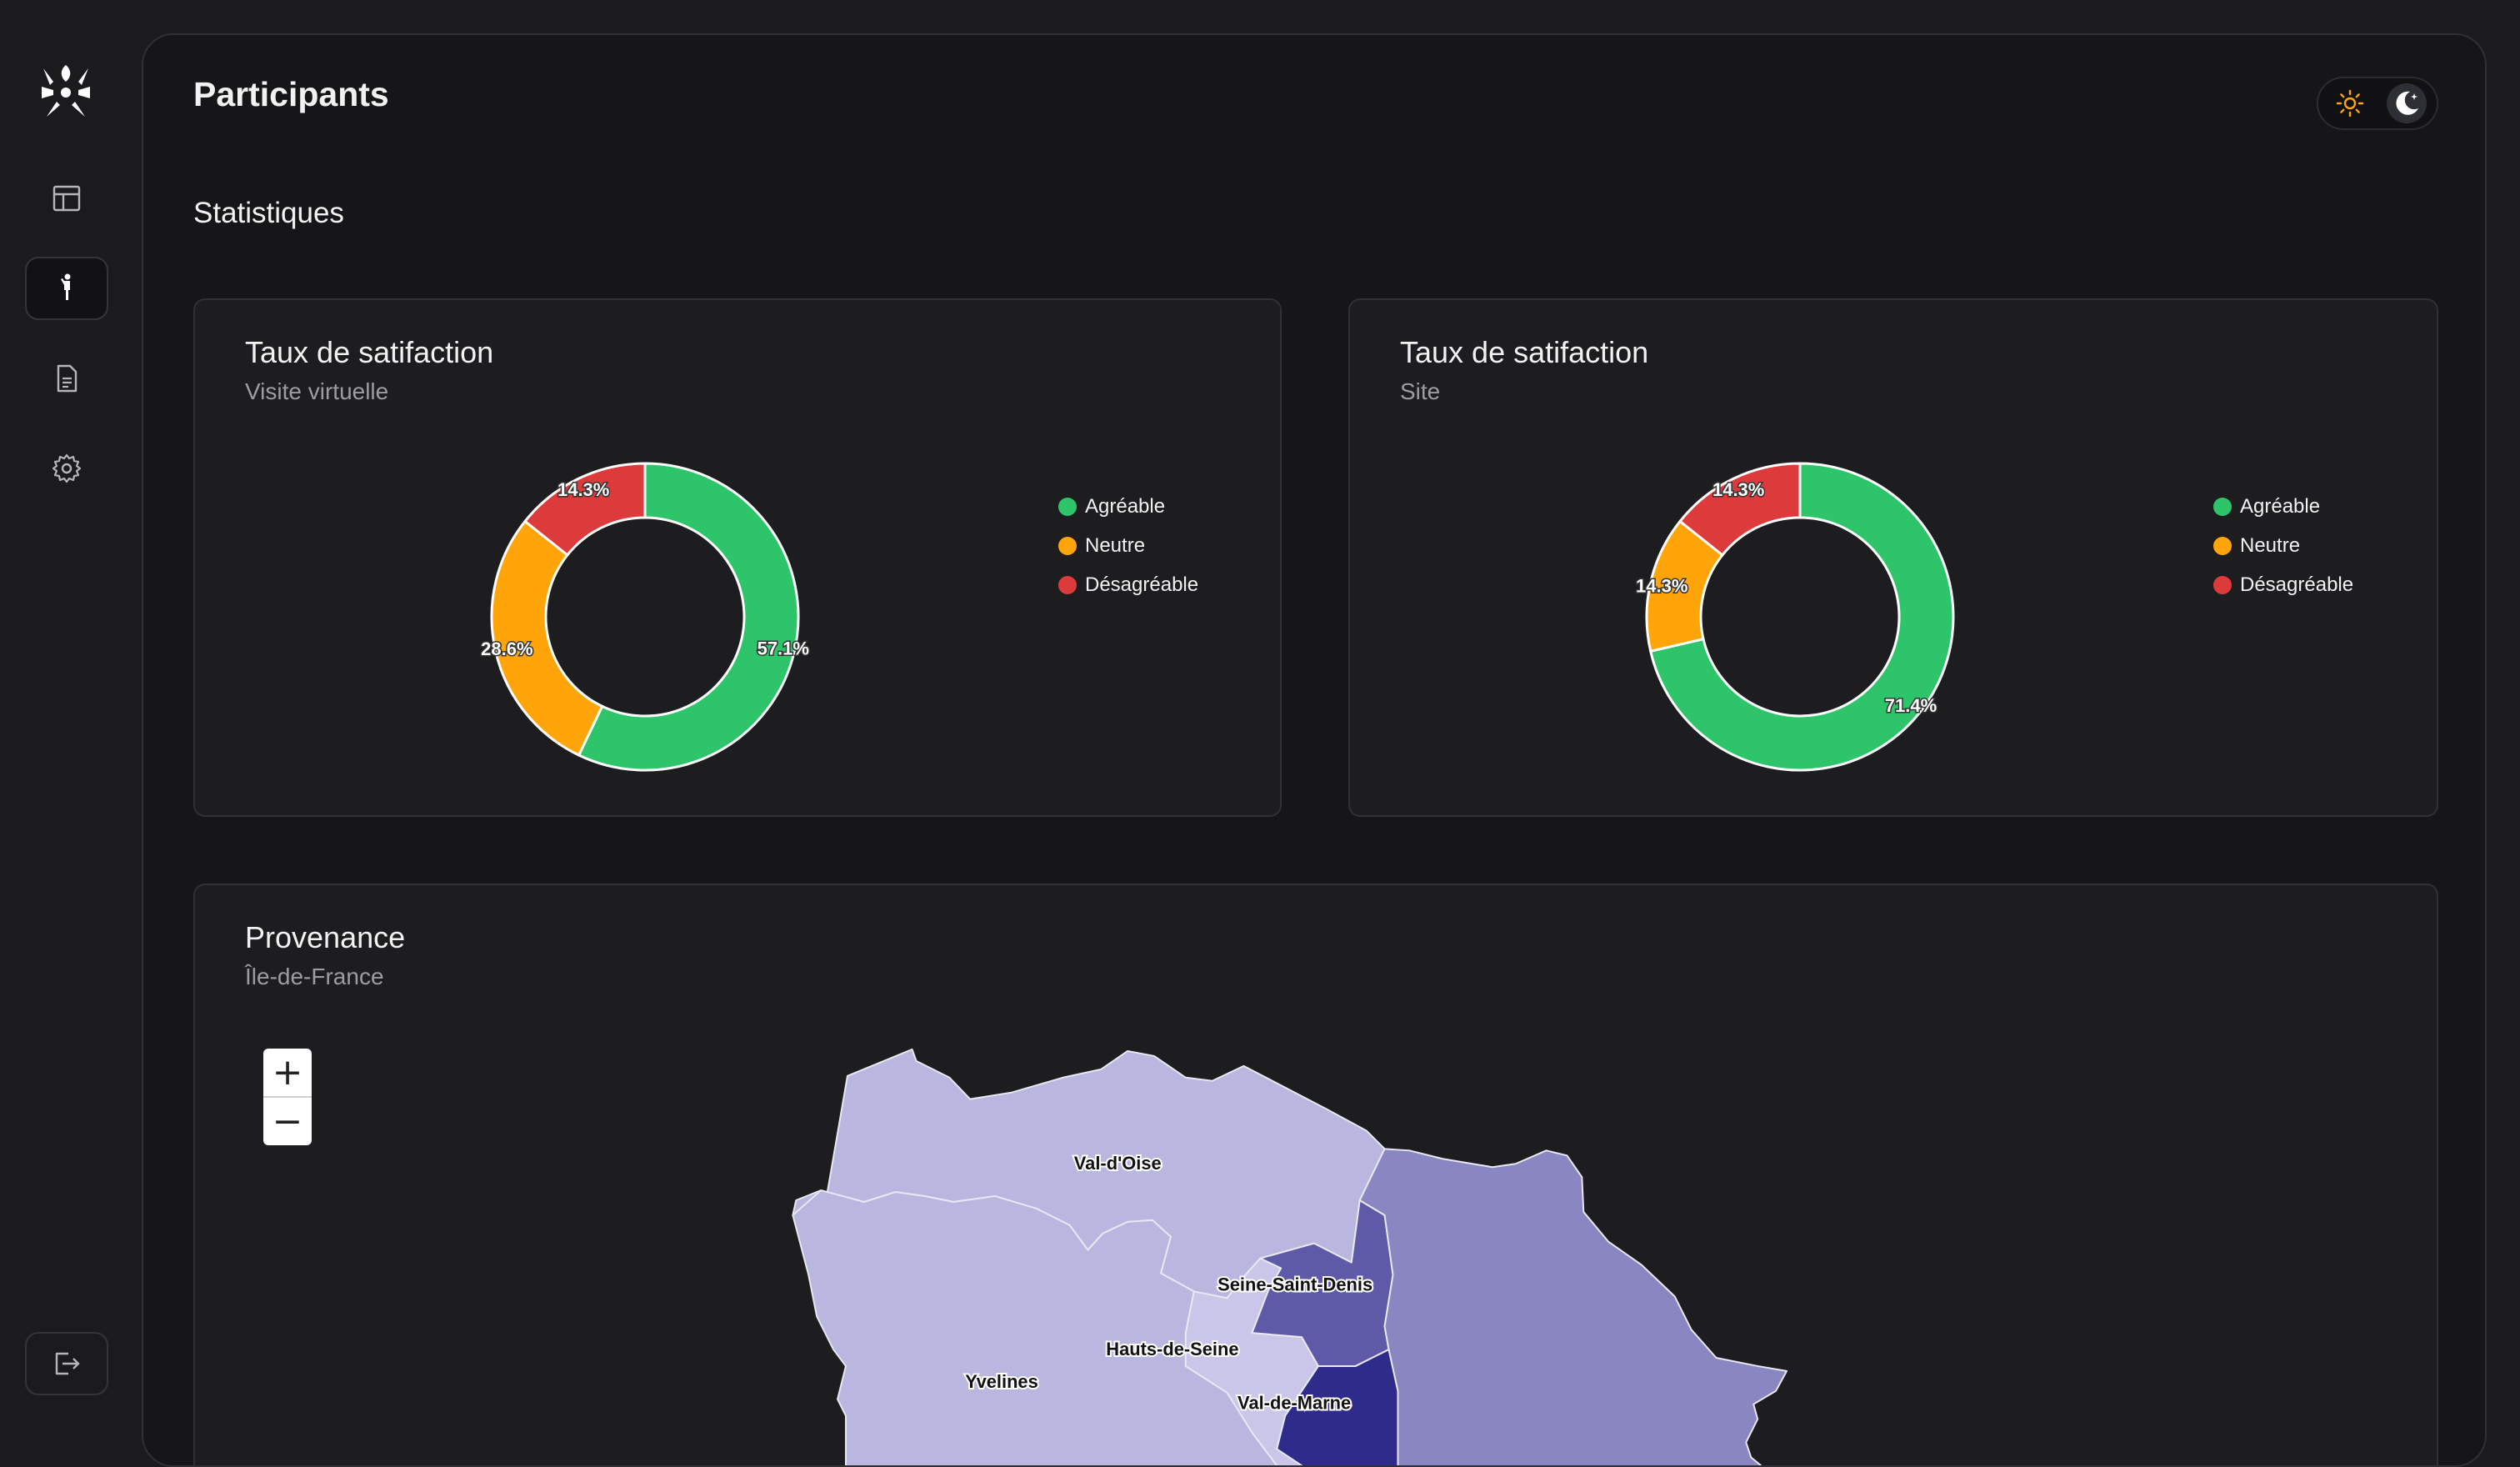 Image resolution: width=2520 pixels, height=1467 pixels. I want to click on region-label: Val-d'Oise, so click(1118, 1163).